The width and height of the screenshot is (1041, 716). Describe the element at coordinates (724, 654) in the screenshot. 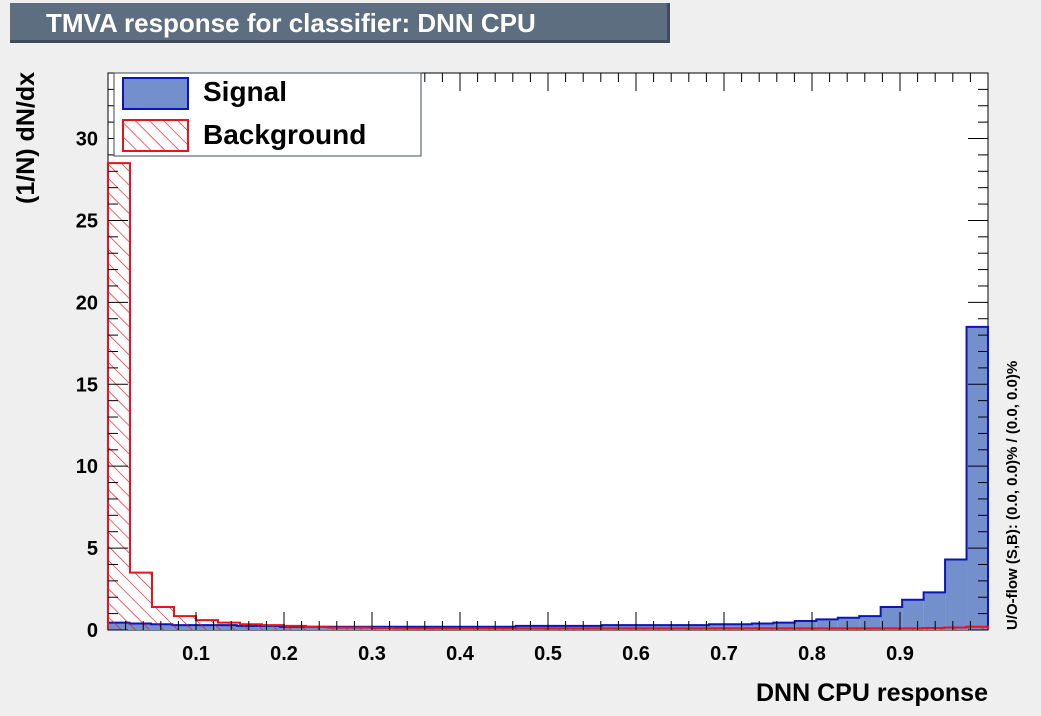

I see `x-tick-label: 0.7` at that location.